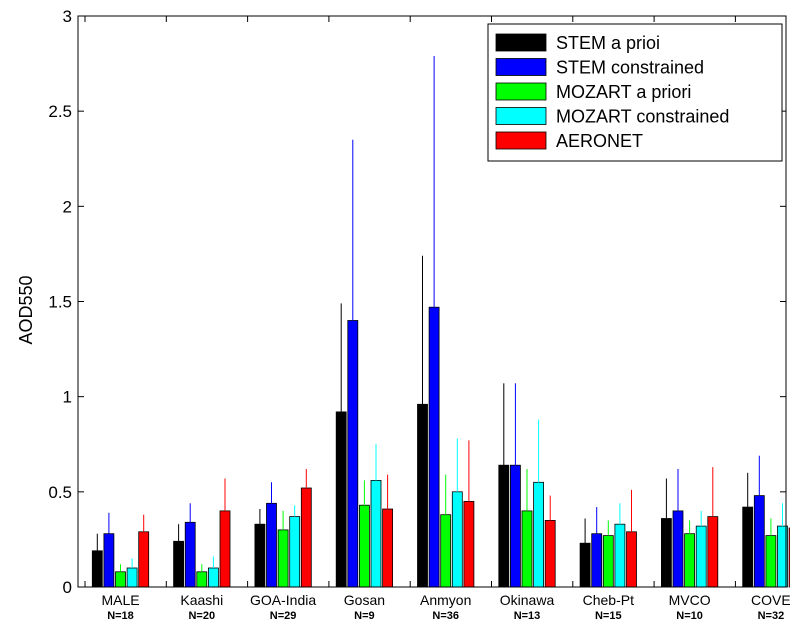  What do you see at coordinates (67, 397) in the screenshot?
I see `y-tick-label: 1` at bounding box center [67, 397].